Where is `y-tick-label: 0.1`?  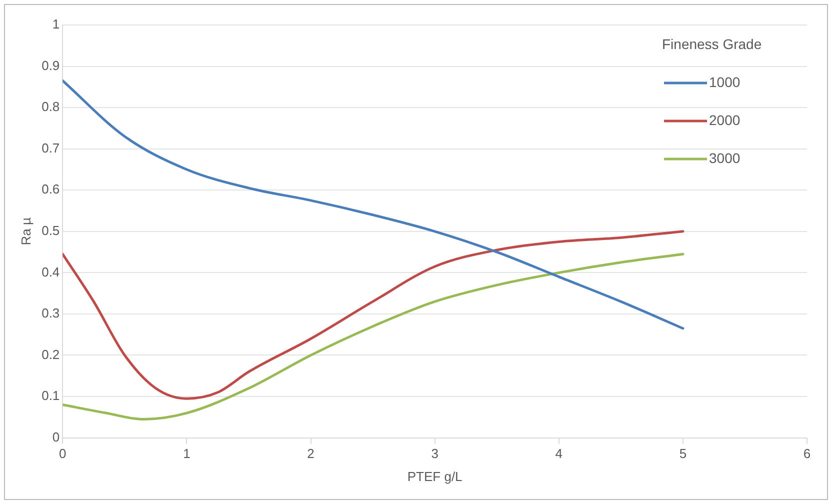 y-tick-label: 0.1 is located at coordinates (51, 396).